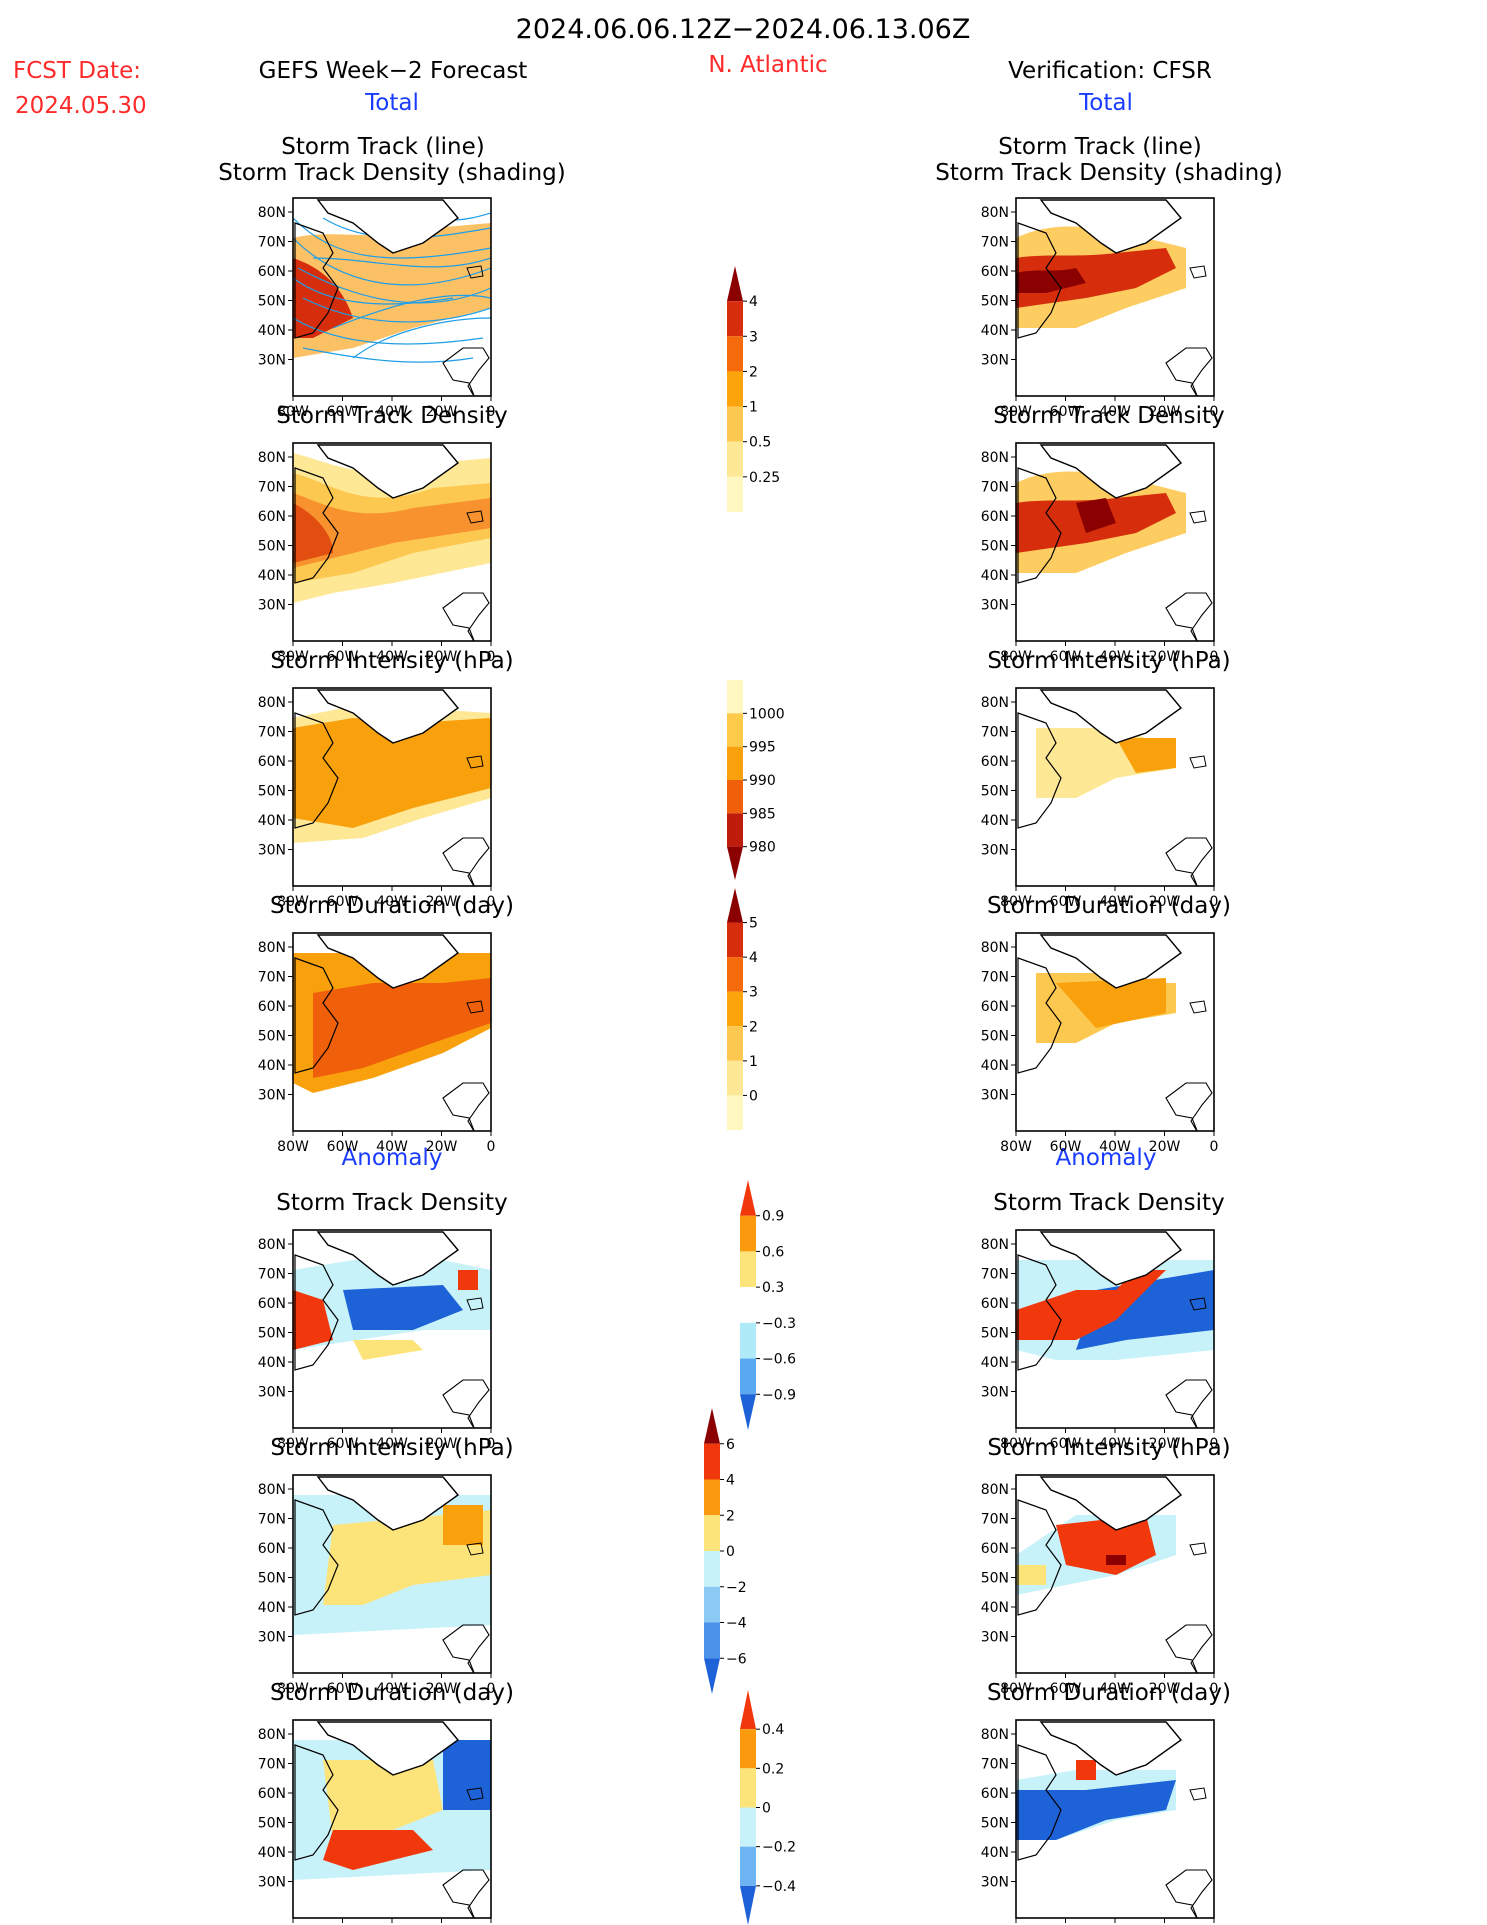 The height and width of the screenshot is (1925, 1487). I want to click on title-duration-right: Storm Duration (day), so click(1109, 906).